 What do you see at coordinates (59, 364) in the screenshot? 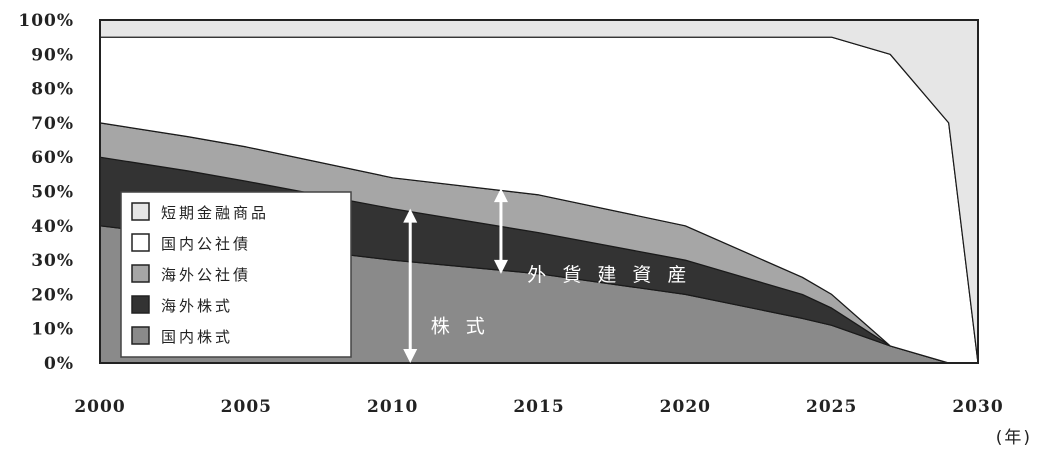
I see `y-tick-label: 0%` at bounding box center [59, 364].